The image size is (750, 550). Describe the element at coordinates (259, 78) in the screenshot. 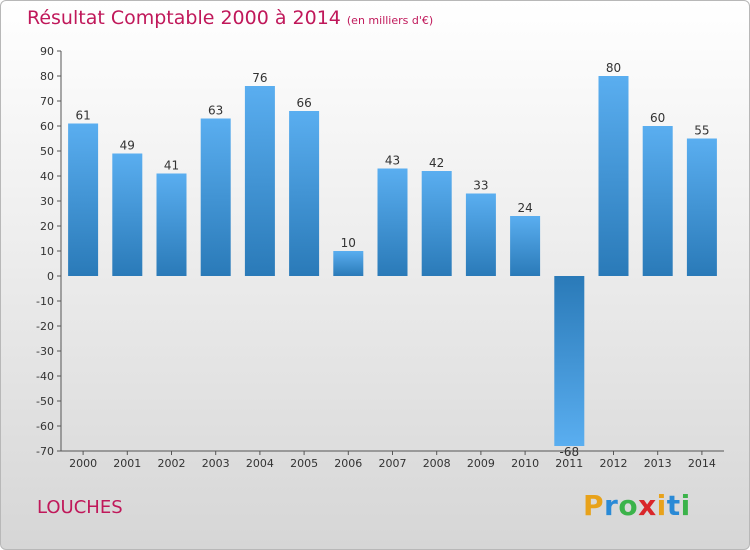

I see `value-label-2004: 76` at that location.